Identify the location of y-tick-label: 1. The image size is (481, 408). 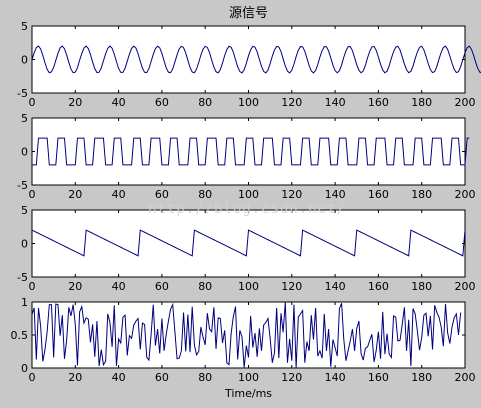
(24, 302).